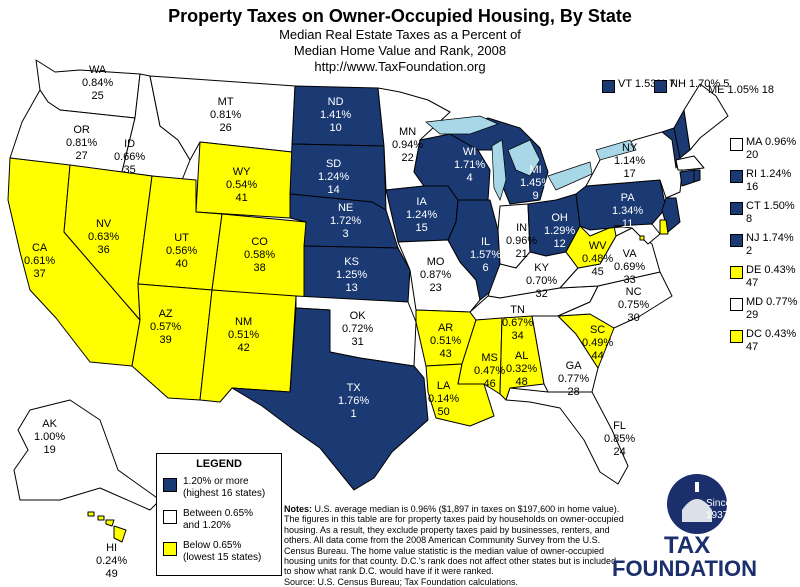 Image resolution: width=800 pixels, height=587 pixels. What do you see at coordinates (706, 117) in the screenshot?
I see `state-ME` at bounding box center [706, 117].